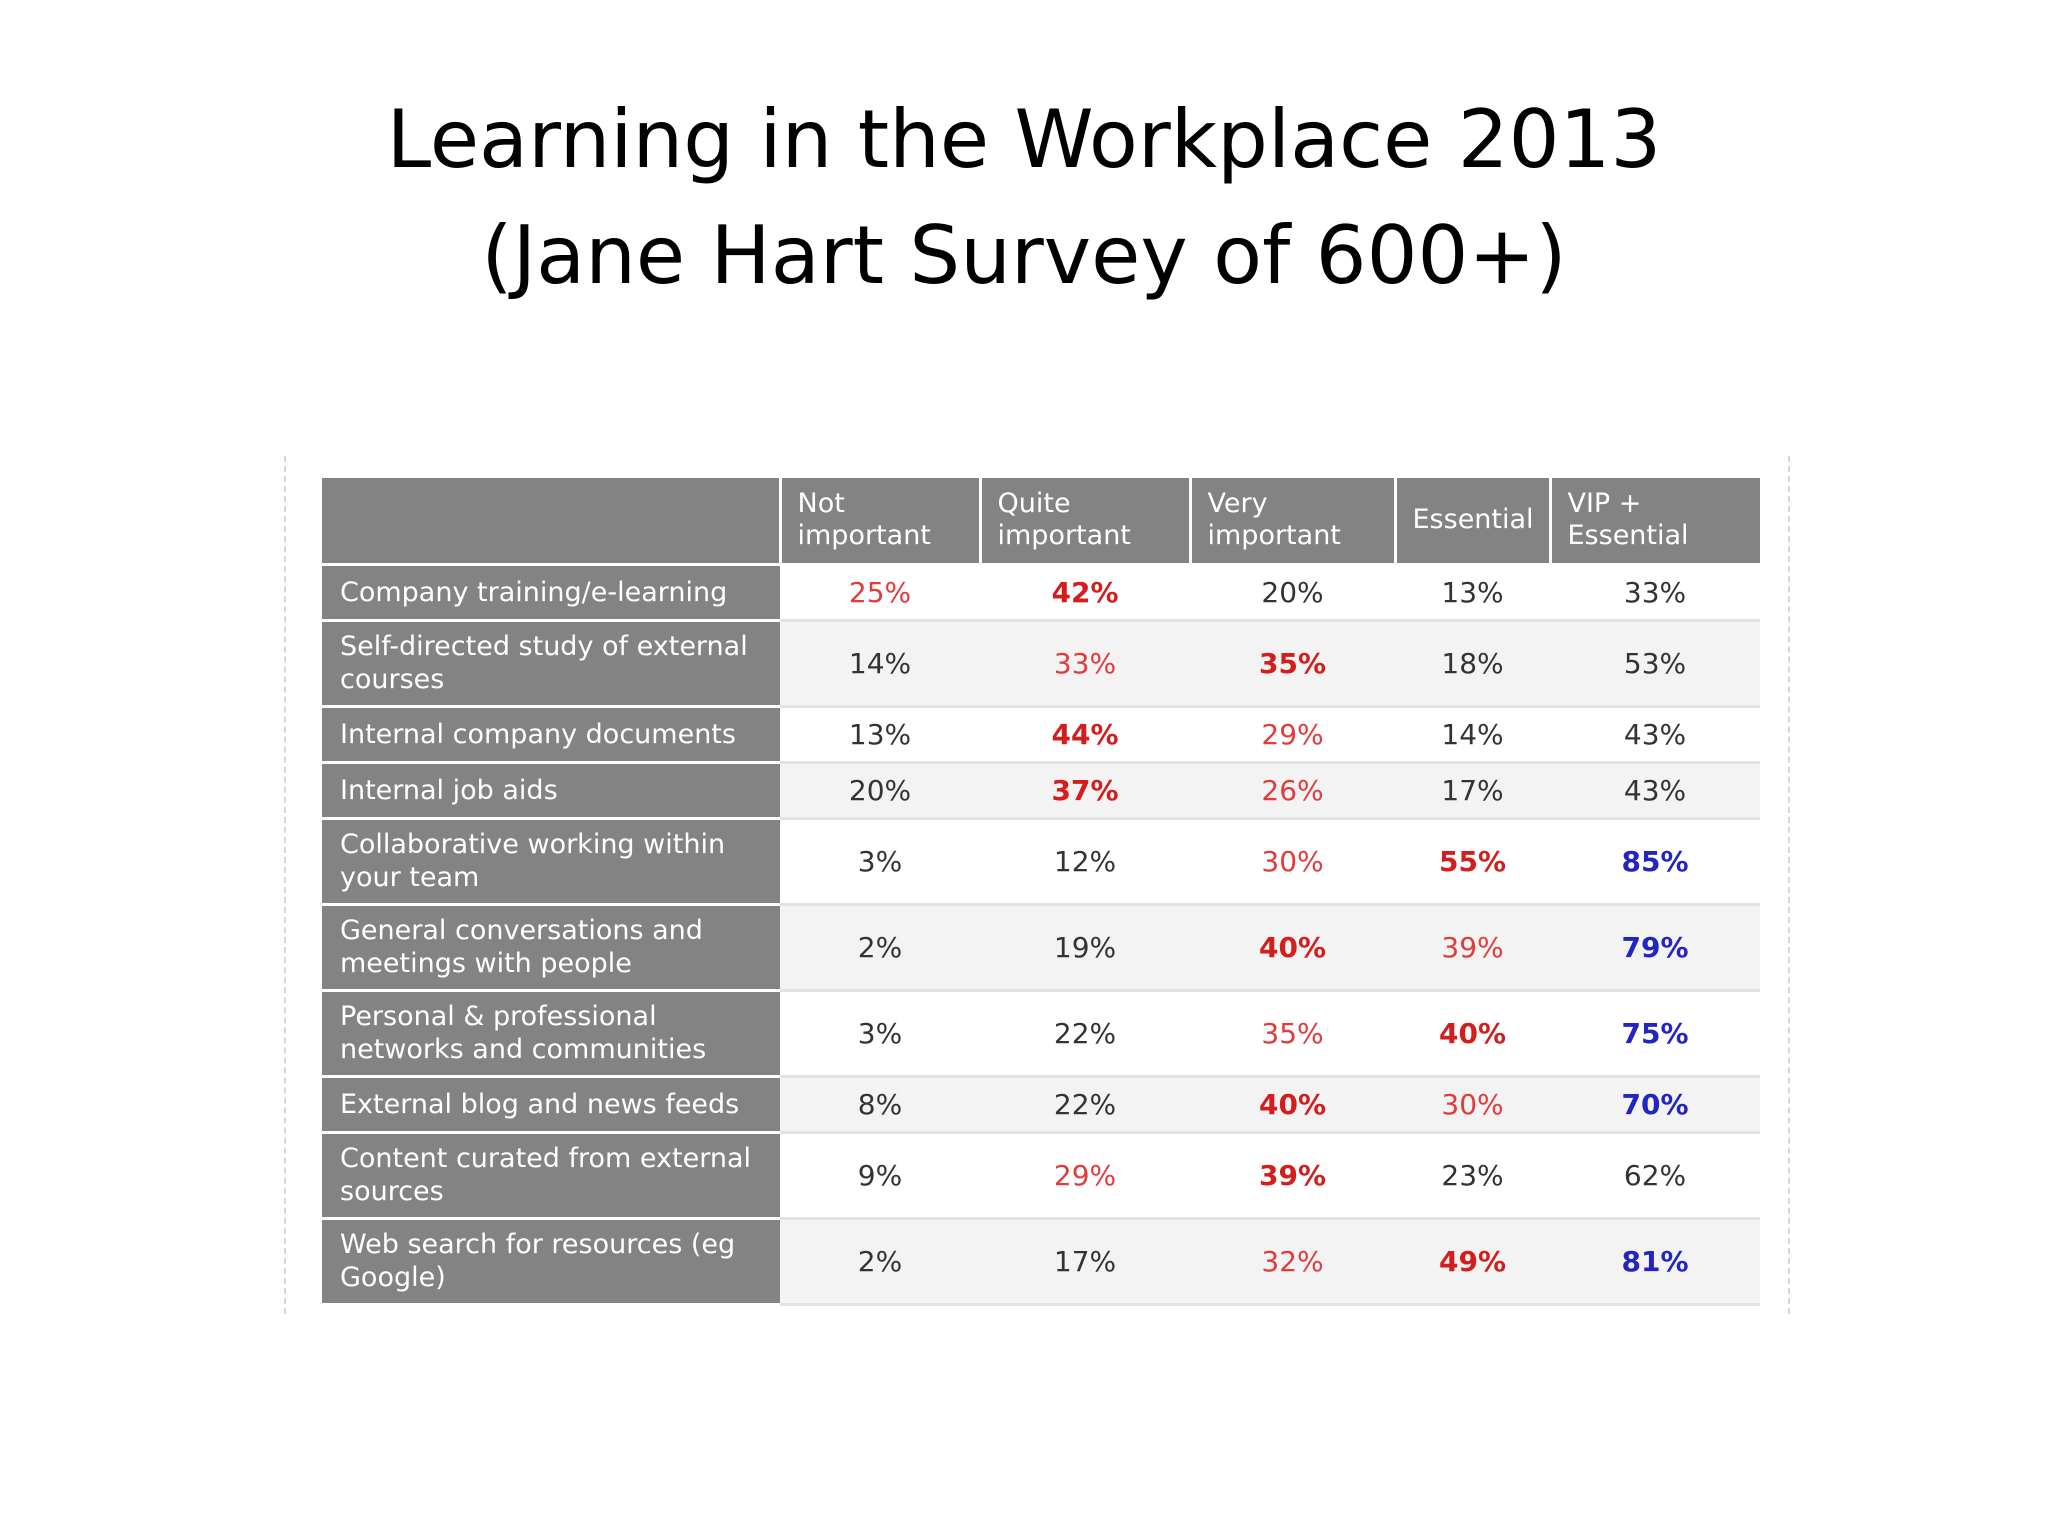 This screenshot has width=2048, height=1536. I want to click on row-label: Content curated from external sources, so click(551, 1176).